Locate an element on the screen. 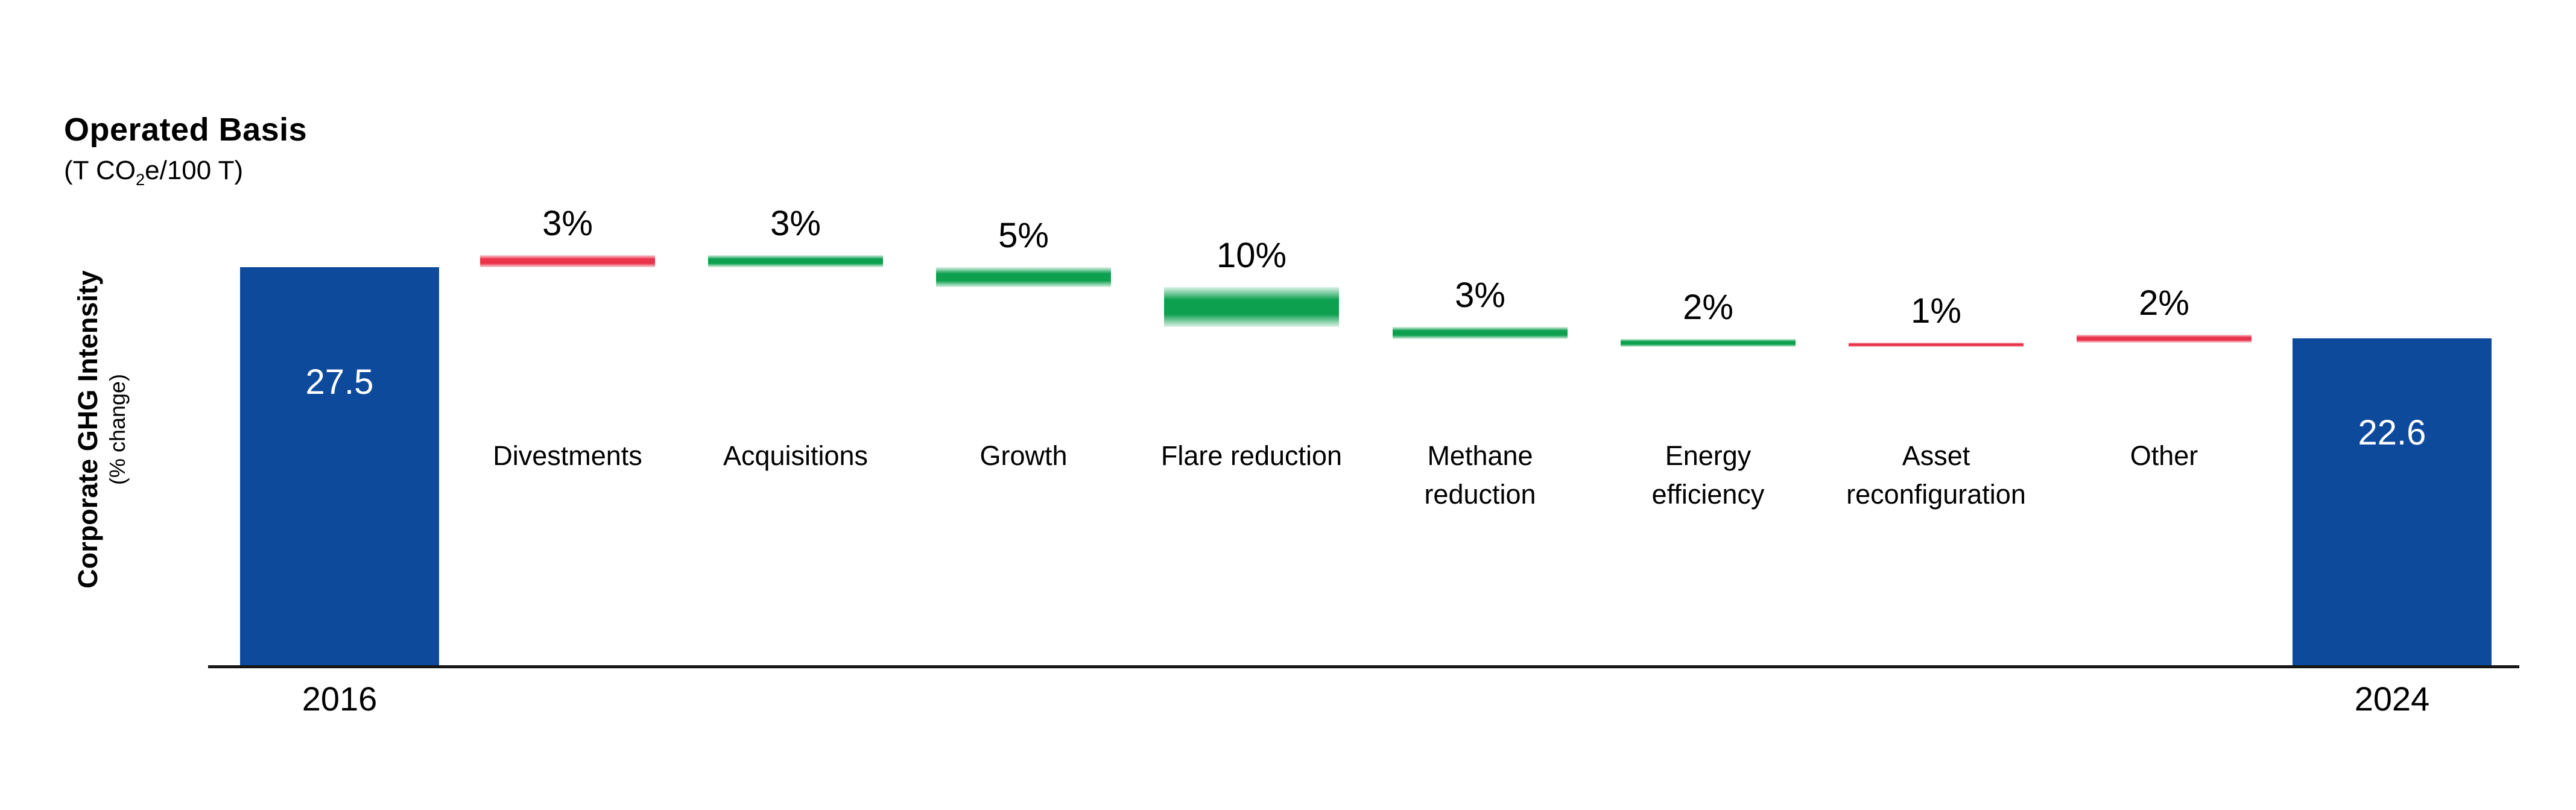 The image size is (2576, 810). category-label-other: Other is located at coordinates (2164, 456).